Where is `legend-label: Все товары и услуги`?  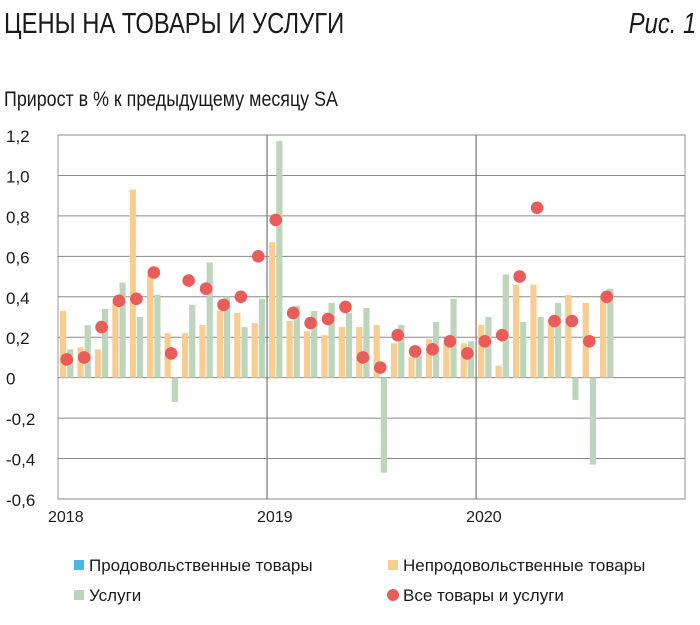
legend-label: Все товары и услуги is located at coordinates (483, 595).